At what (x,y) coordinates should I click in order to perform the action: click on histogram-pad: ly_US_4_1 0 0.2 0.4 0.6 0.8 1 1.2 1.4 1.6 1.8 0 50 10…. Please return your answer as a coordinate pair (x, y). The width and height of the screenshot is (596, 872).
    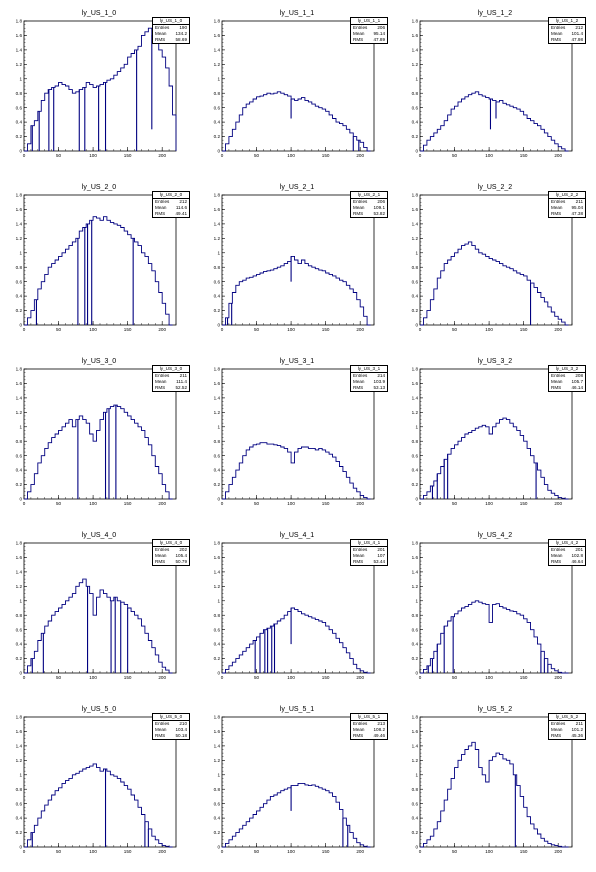
    Looking at the image, I should click on (297, 609).